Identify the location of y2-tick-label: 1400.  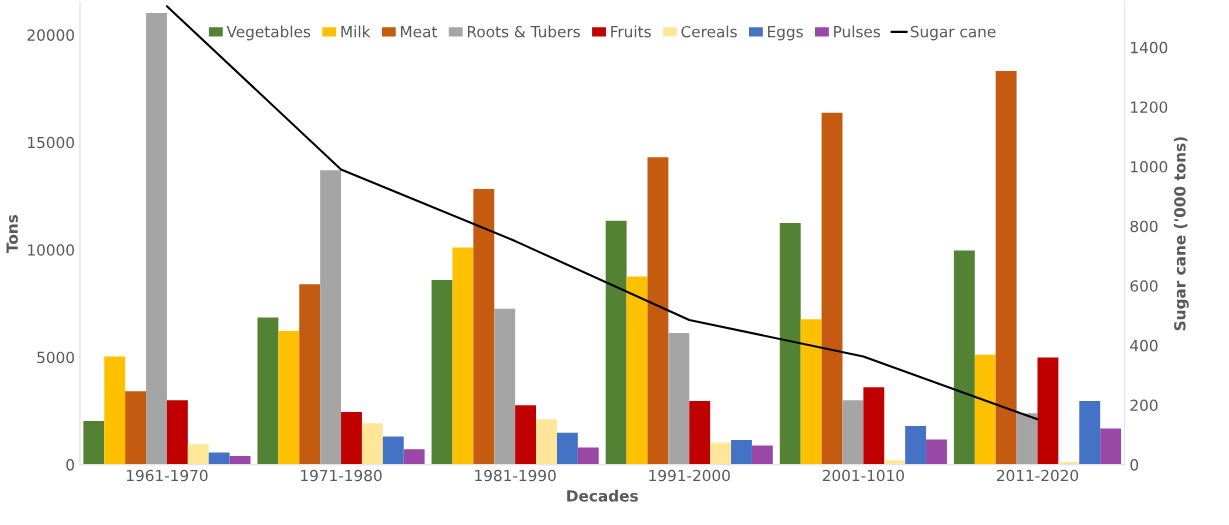
(1149, 47).